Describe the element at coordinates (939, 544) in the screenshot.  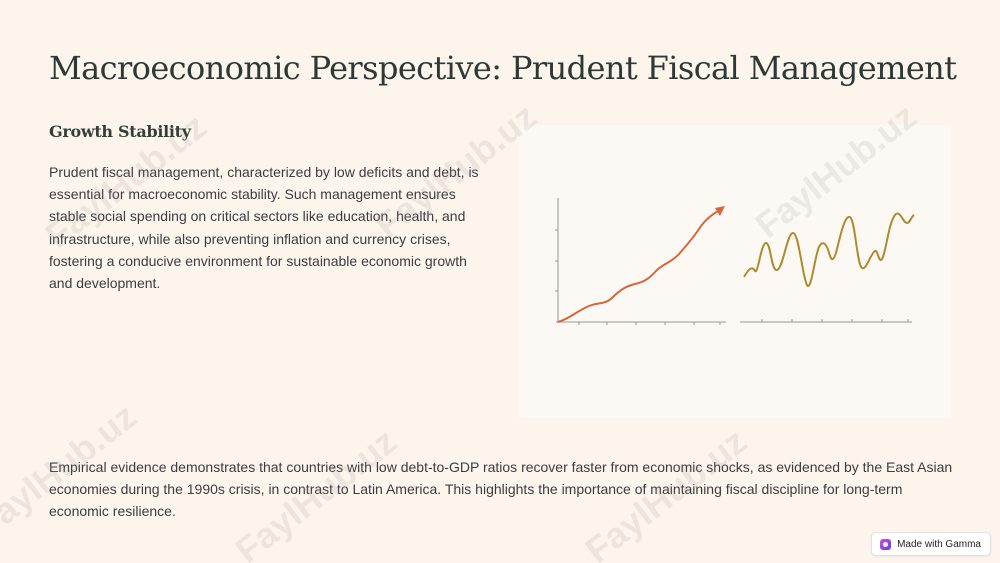
I see `badge-label: Made with Gamma` at that location.